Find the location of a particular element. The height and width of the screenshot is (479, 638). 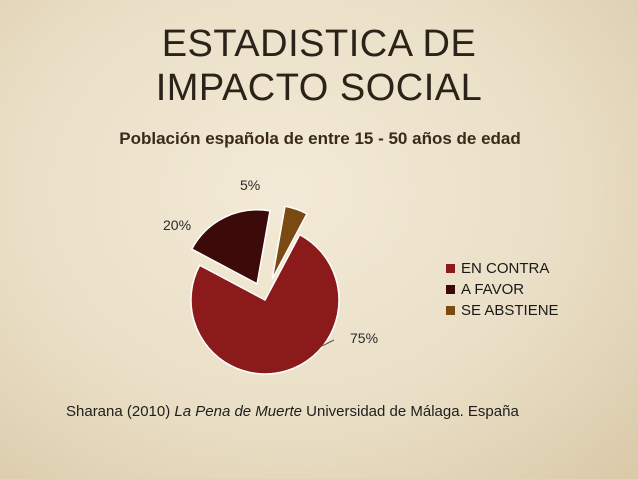

slide-title-line-2: IMPACTO SOCIAL is located at coordinates (319, 88).